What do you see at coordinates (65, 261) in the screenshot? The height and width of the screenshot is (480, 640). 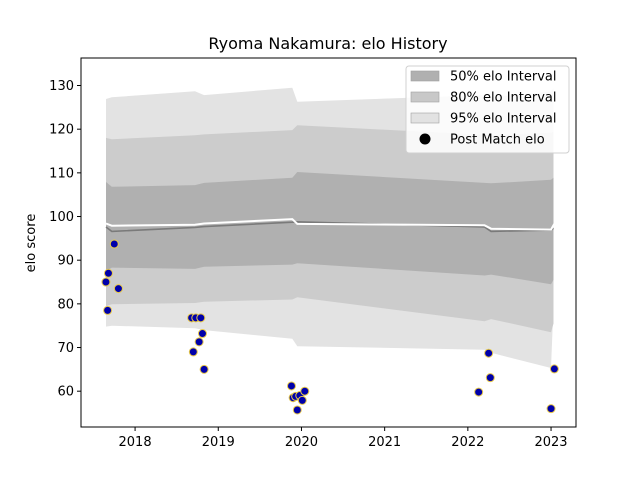 I see `y-tick-label: 90` at bounding box center [65, 261].